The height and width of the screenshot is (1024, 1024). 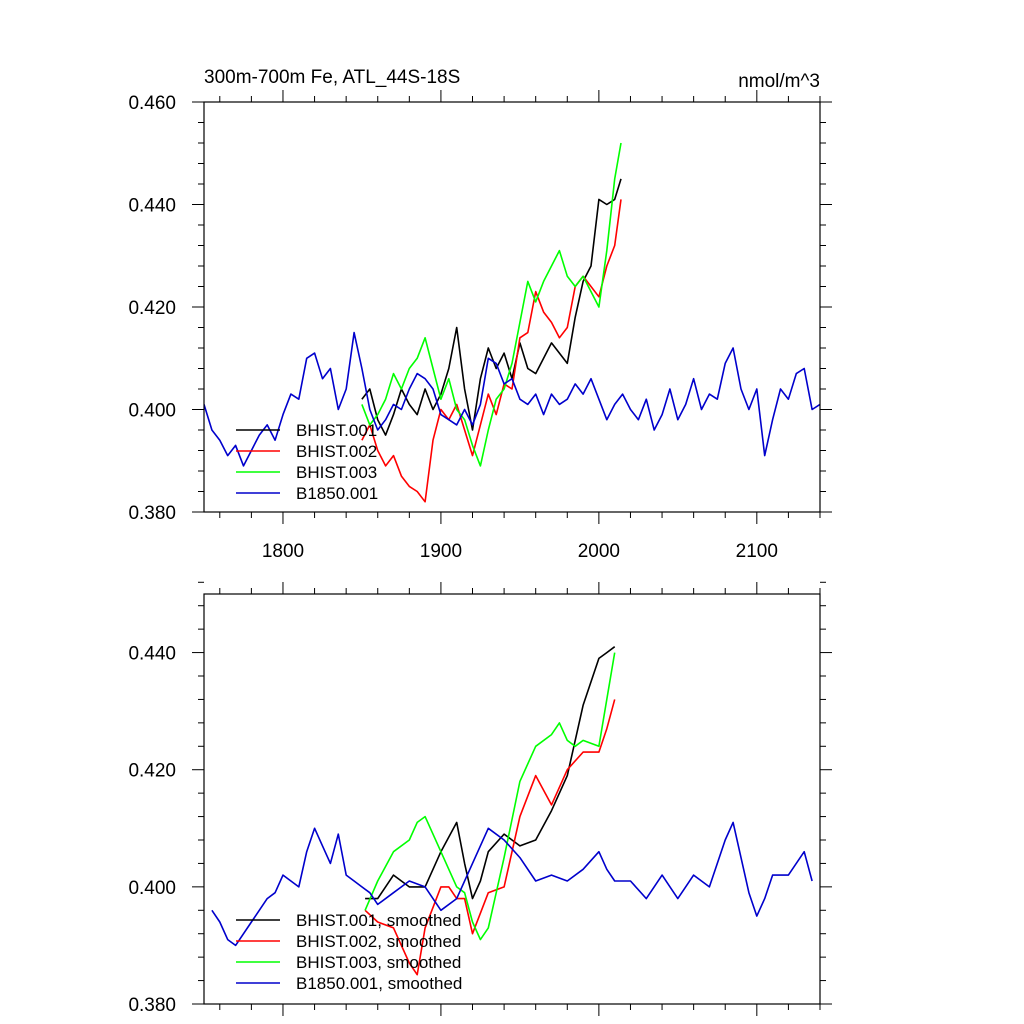 I want to click on chart-title: 300m-700m Fe, ATL_44S-18S, so click(x=332, y=77).